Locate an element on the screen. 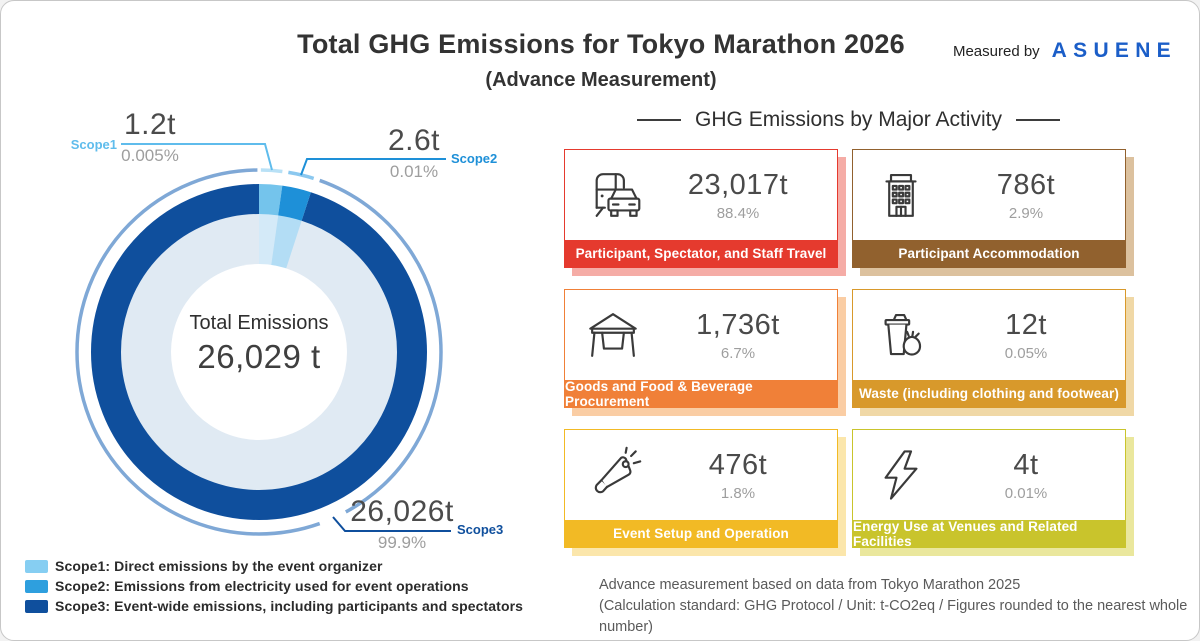 The width and height of the screenshot is (1200, 641). card-energy-percent: 0.01% is located at coordinates (1026, 493).